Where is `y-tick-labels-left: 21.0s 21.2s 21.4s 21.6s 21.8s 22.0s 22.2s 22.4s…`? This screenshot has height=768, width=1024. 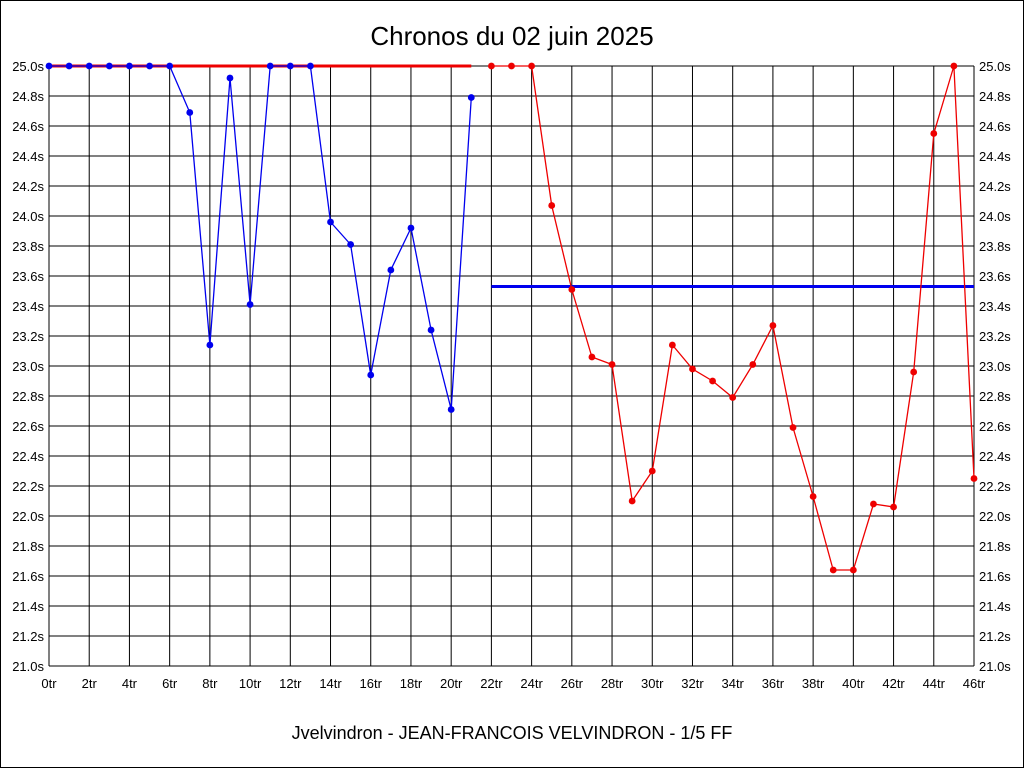
y-tick-labels-left: 21.0s 21.2s 21.4s 21.6s 21.8s 22.0s 22.2s 22.4s… is located at coordinates (28, 366).